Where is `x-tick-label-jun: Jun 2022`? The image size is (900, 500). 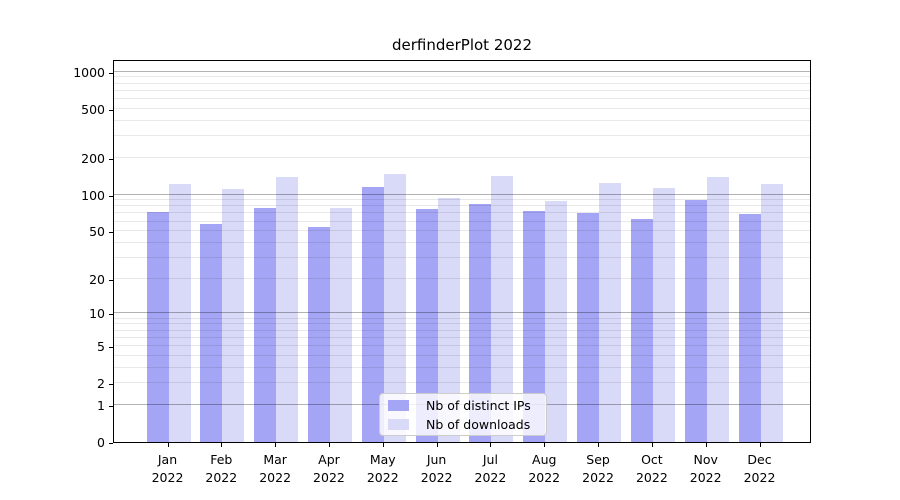 x-tick-label-jun: Jun 2022 is located at coordinates (437, 468).